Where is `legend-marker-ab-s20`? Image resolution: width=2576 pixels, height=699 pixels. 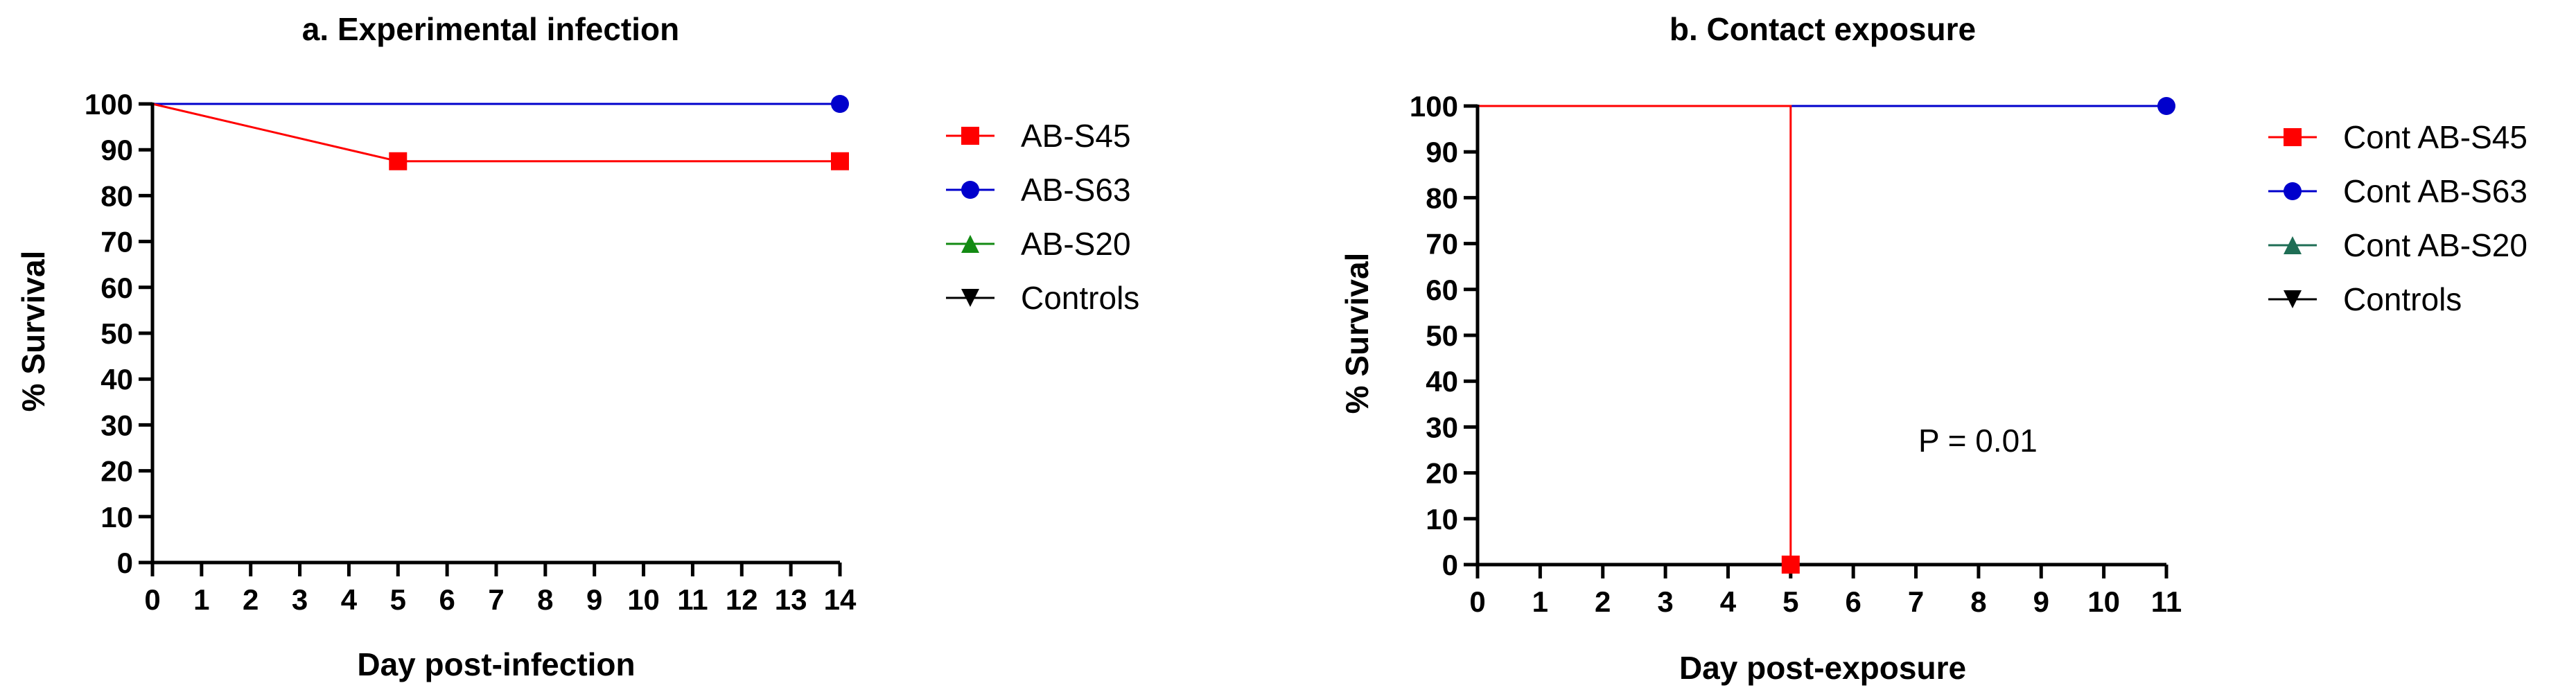
legend-marker-ab-s20 is located at coordinates (970, 244).